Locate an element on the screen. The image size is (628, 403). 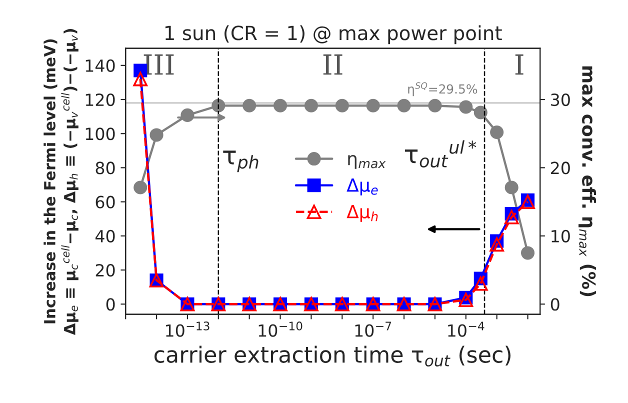
chart-title: 1 sun (CR = 1) @ max power point is located at coordinates (333, 34).